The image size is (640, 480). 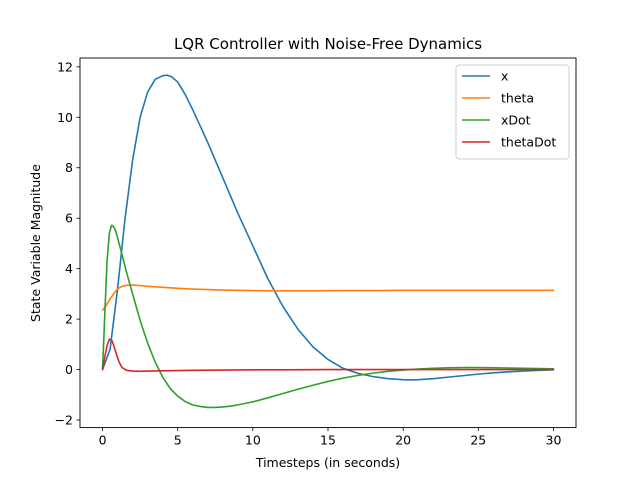 What do you see at coordinates (328, 44) in the screenshot?
I see `chart-title: LQR Controller with Noise-Free Dynamics` at bounding box center [328, 44].